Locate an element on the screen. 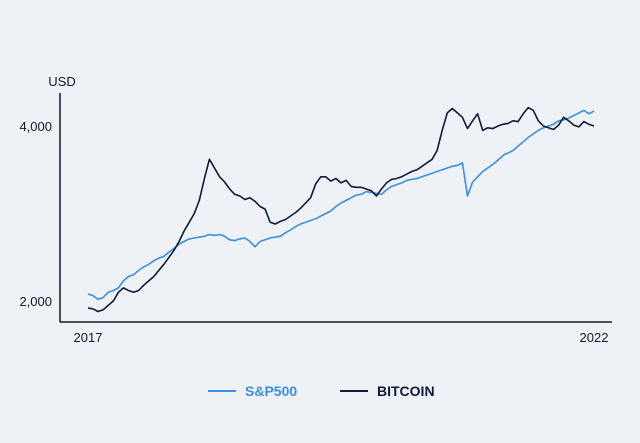 Image resolution: width=640 pixels, height=443 pixels. legend-label-bitcoin: BITCOIN is located at coordinates (406, 391).